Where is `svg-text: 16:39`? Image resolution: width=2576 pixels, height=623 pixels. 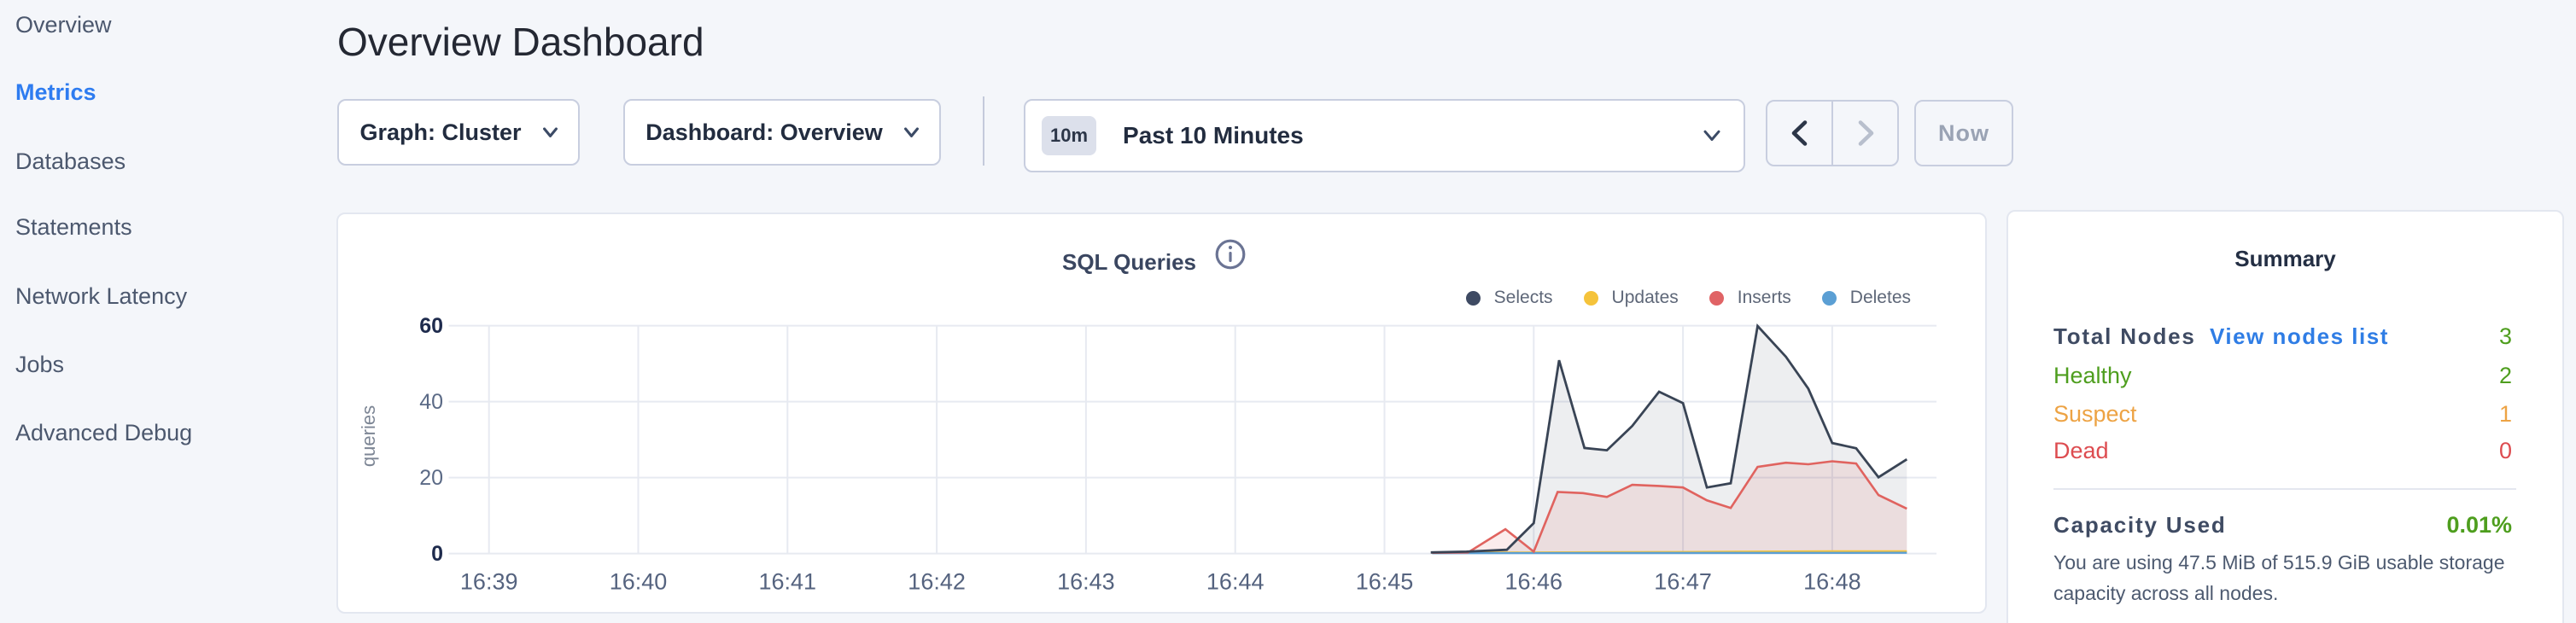 svg-text: 16:39 is located at coordinates (489, 582).